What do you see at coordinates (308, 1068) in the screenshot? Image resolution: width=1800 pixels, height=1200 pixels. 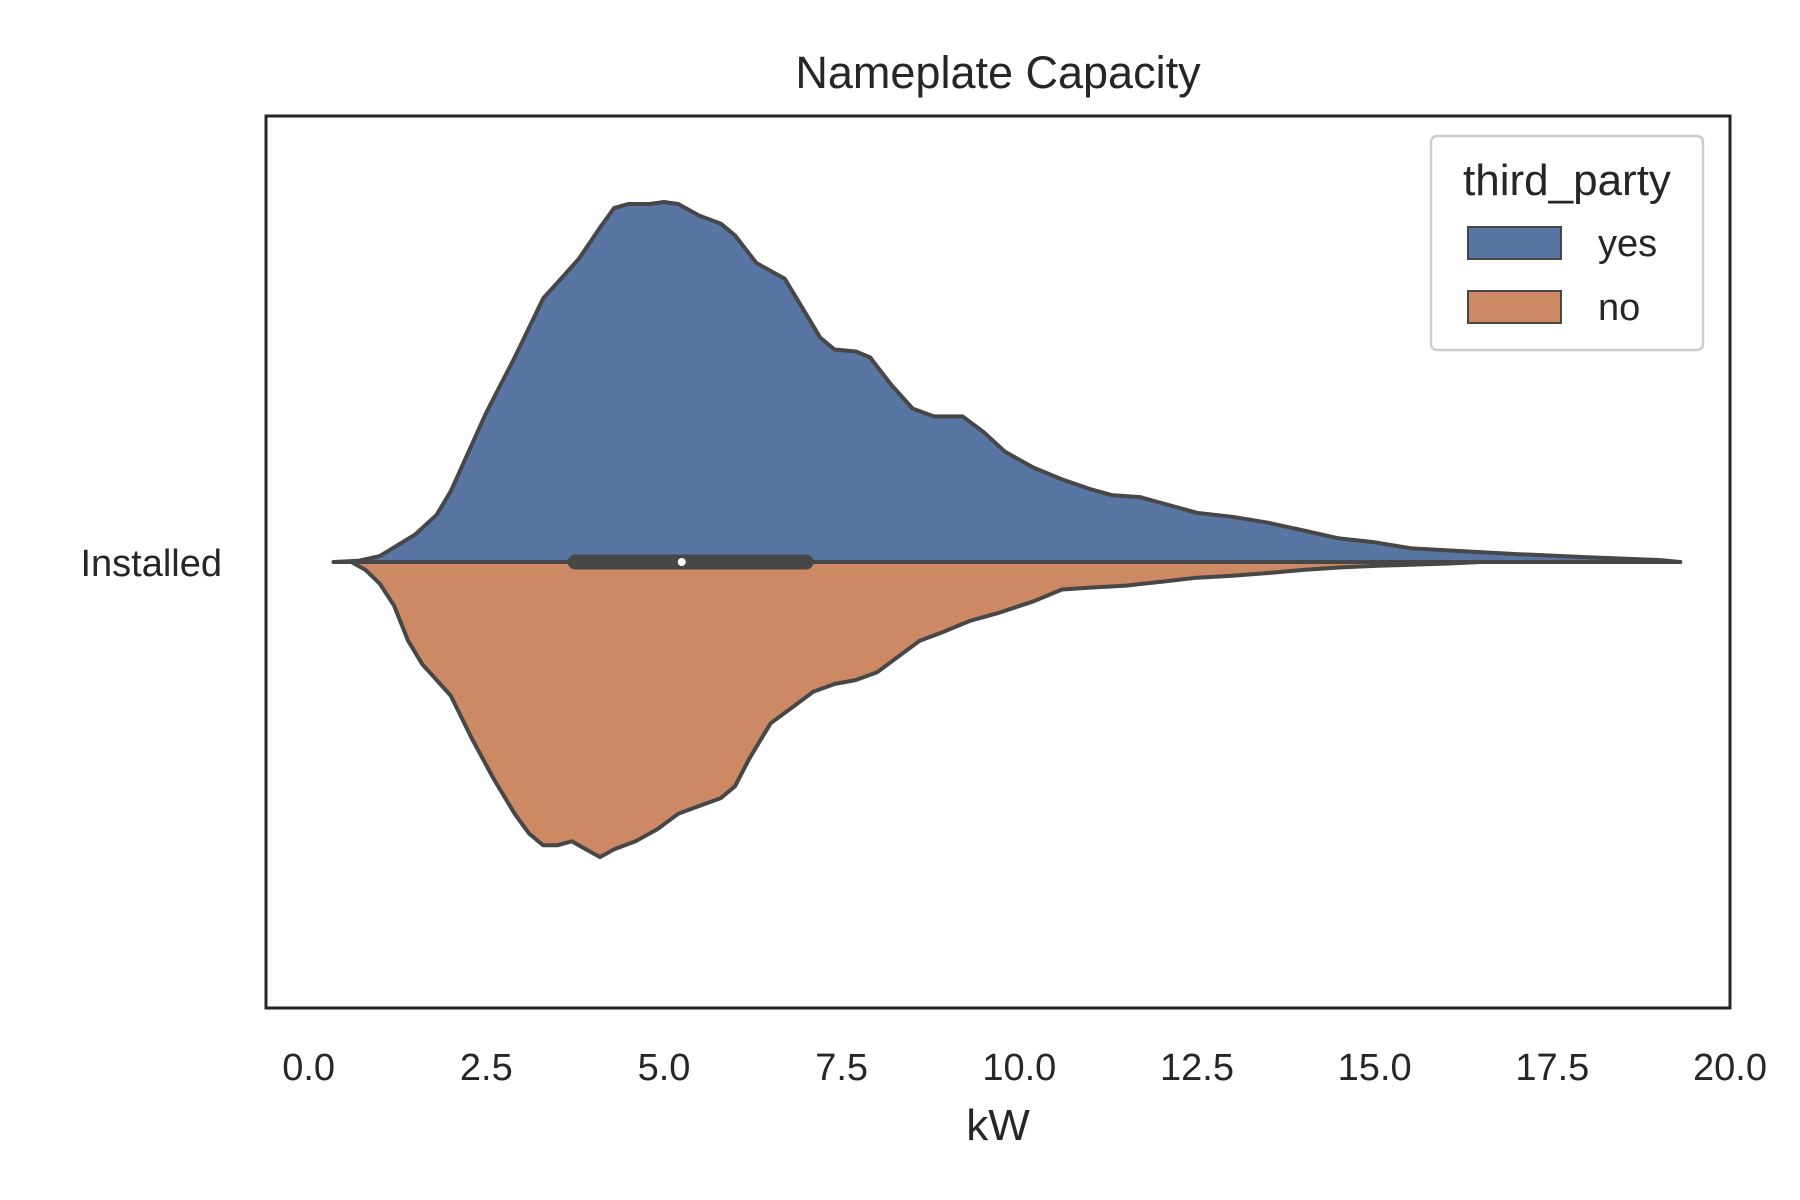 I see `x-tick-label: 0.0` at bounding box center [308, 1068].